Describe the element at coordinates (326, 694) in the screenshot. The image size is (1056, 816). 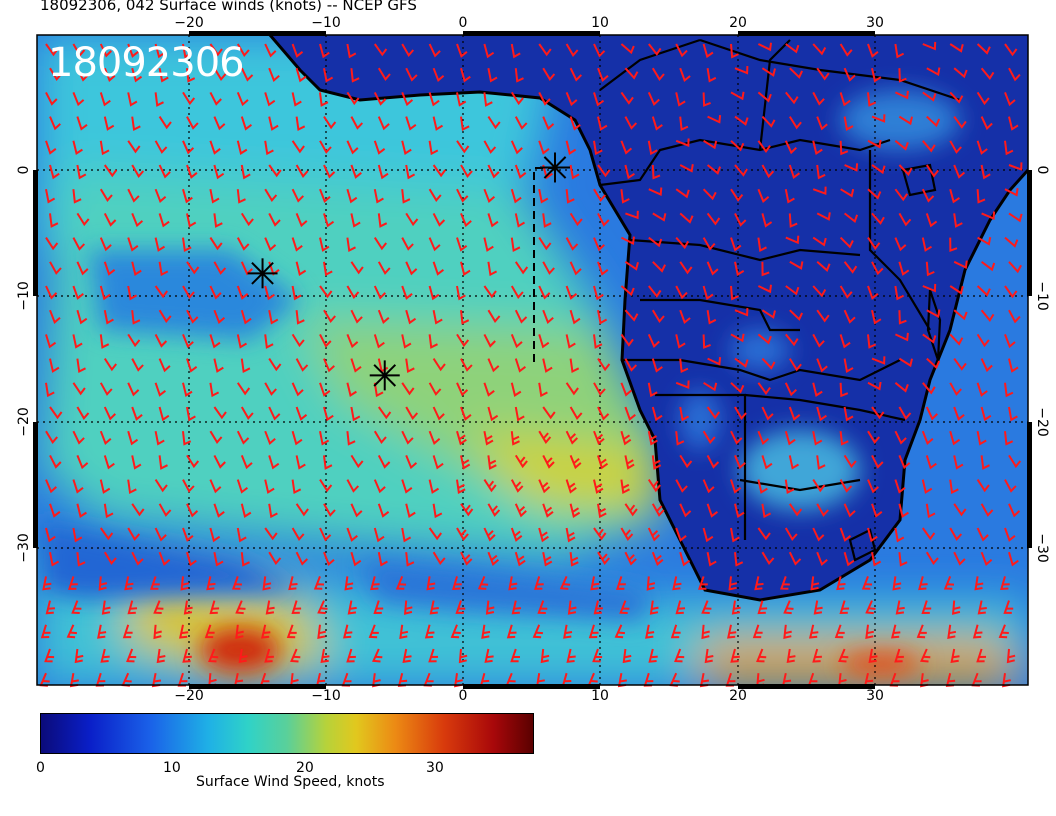
I see `lon-tick-bottom: −10` at that location.